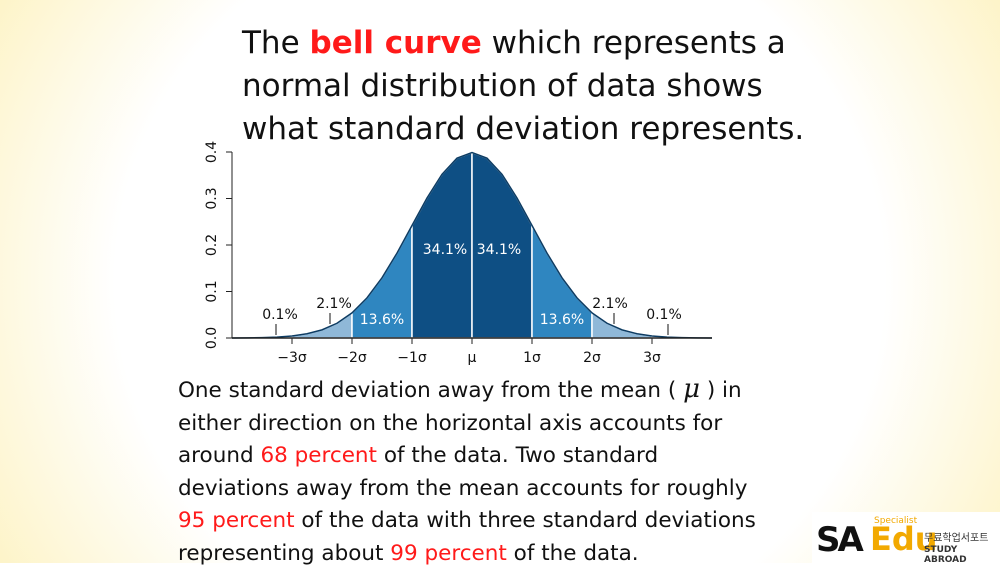  What do you see at coordinates (945, 555) in the screenshot?
I see `logo-sub: STUDY ABROAD` at bounding box center [945, 555].